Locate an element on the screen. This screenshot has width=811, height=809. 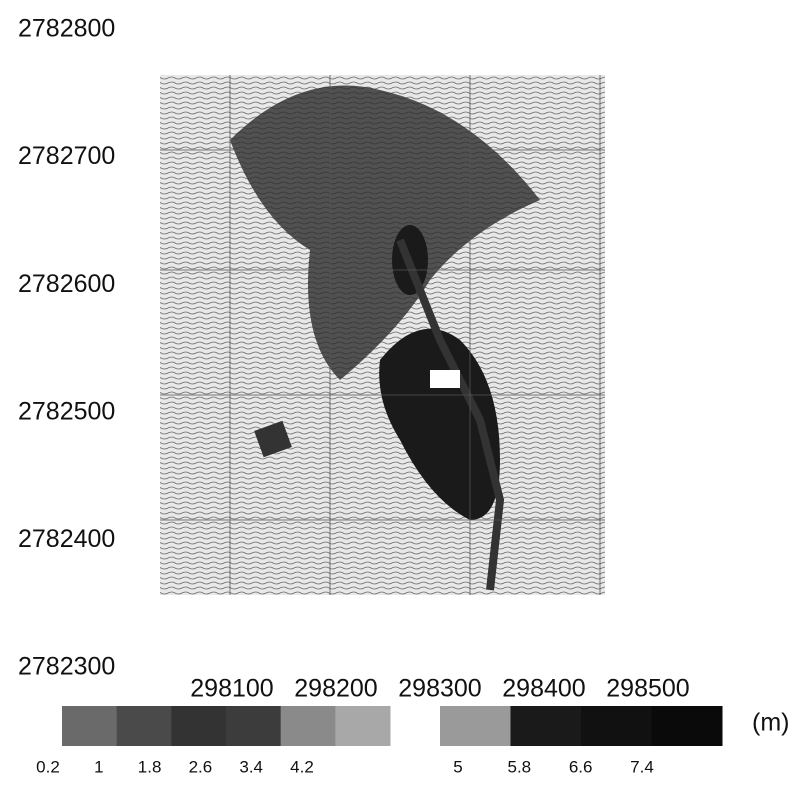
x-tick-label: 298200 is located at coordinates (335, 689).